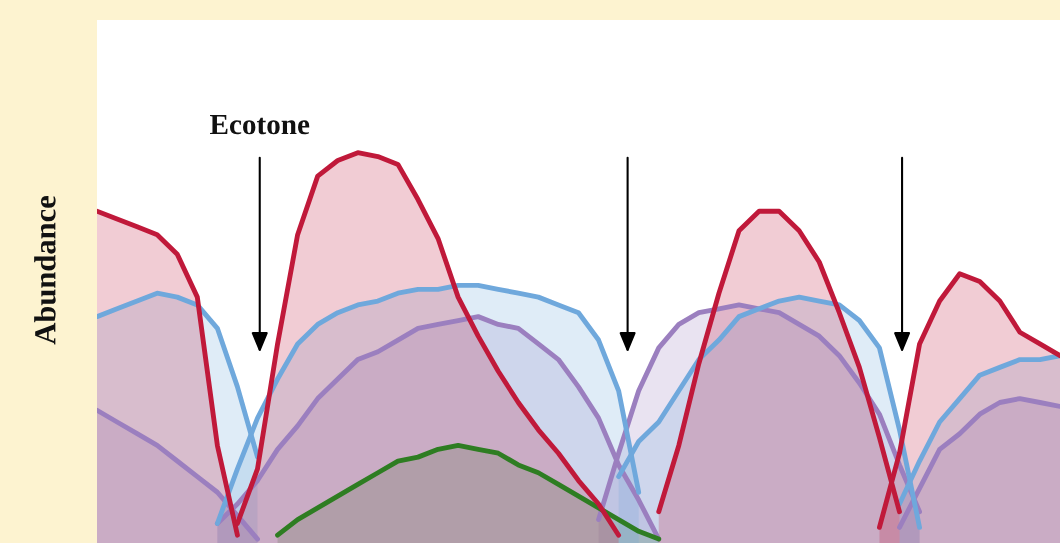 This screenshot has height=543, width=1060. Describe the element at coordinates (260, 124) in the screenshot. I see `text: Ecotone` at that location.